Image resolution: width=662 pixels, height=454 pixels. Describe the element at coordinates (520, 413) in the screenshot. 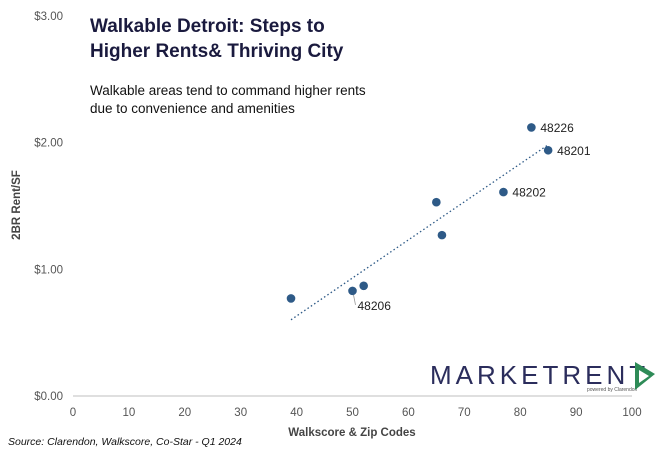

I see `x-tick-label: 80` at that location.